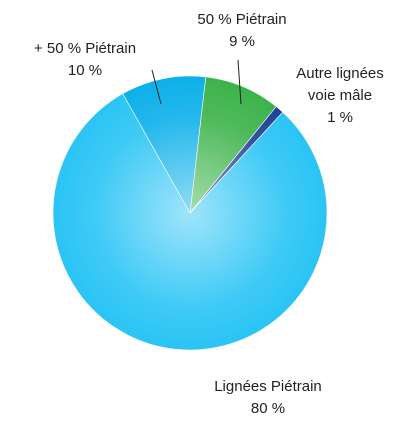  What do you see at coordinates (242, 31) in the screenshot?
I see `slice-label: 50 % Piétrain 9 %` at bounding box center [242, 31].